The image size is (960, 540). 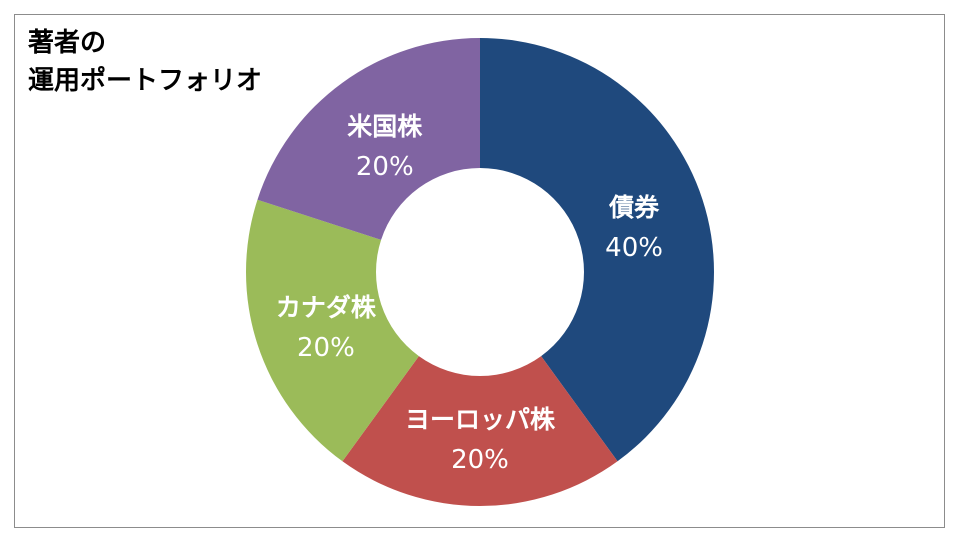 What do you see at coordinates (385, 126) in the screenshot?
I see `slice-label-3: 米国株` at bounding box center [385, 126].